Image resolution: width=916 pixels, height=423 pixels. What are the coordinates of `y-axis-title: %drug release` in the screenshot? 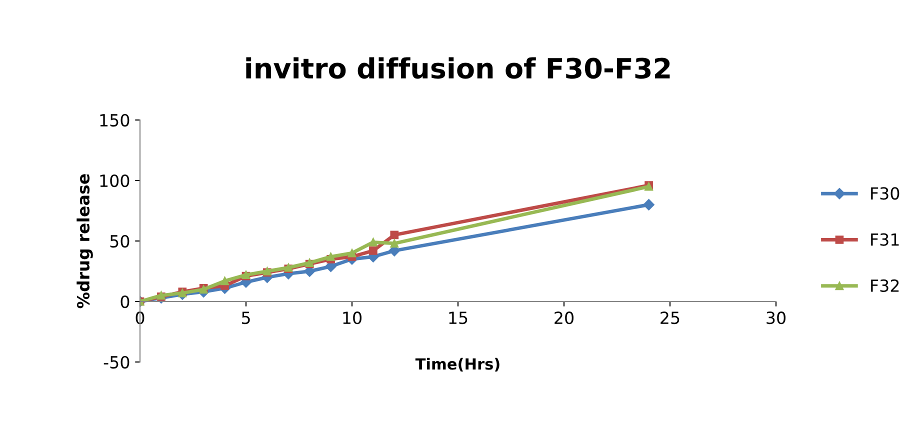 It's located at (84, 241).